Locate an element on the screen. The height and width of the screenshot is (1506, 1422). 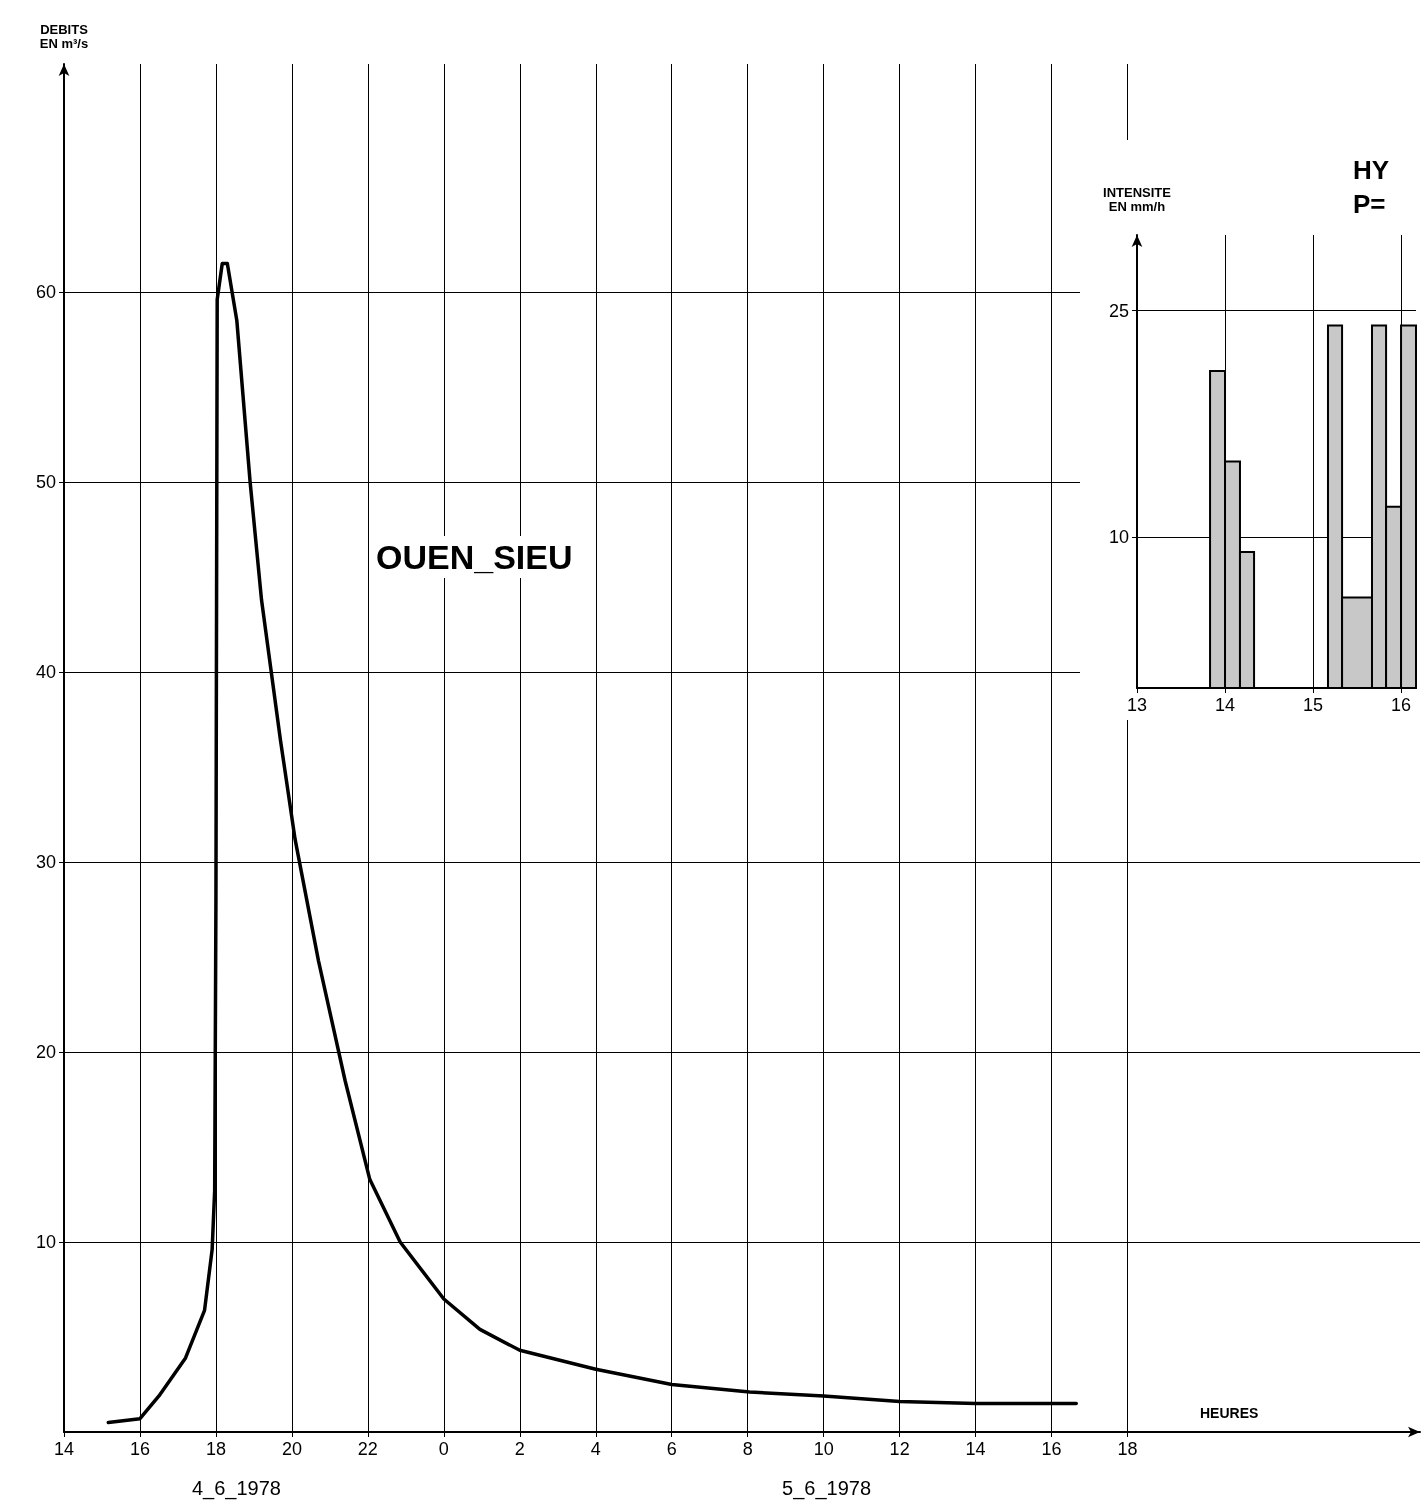
x-tick-label: 4 is located at coordinates (595, 1449).